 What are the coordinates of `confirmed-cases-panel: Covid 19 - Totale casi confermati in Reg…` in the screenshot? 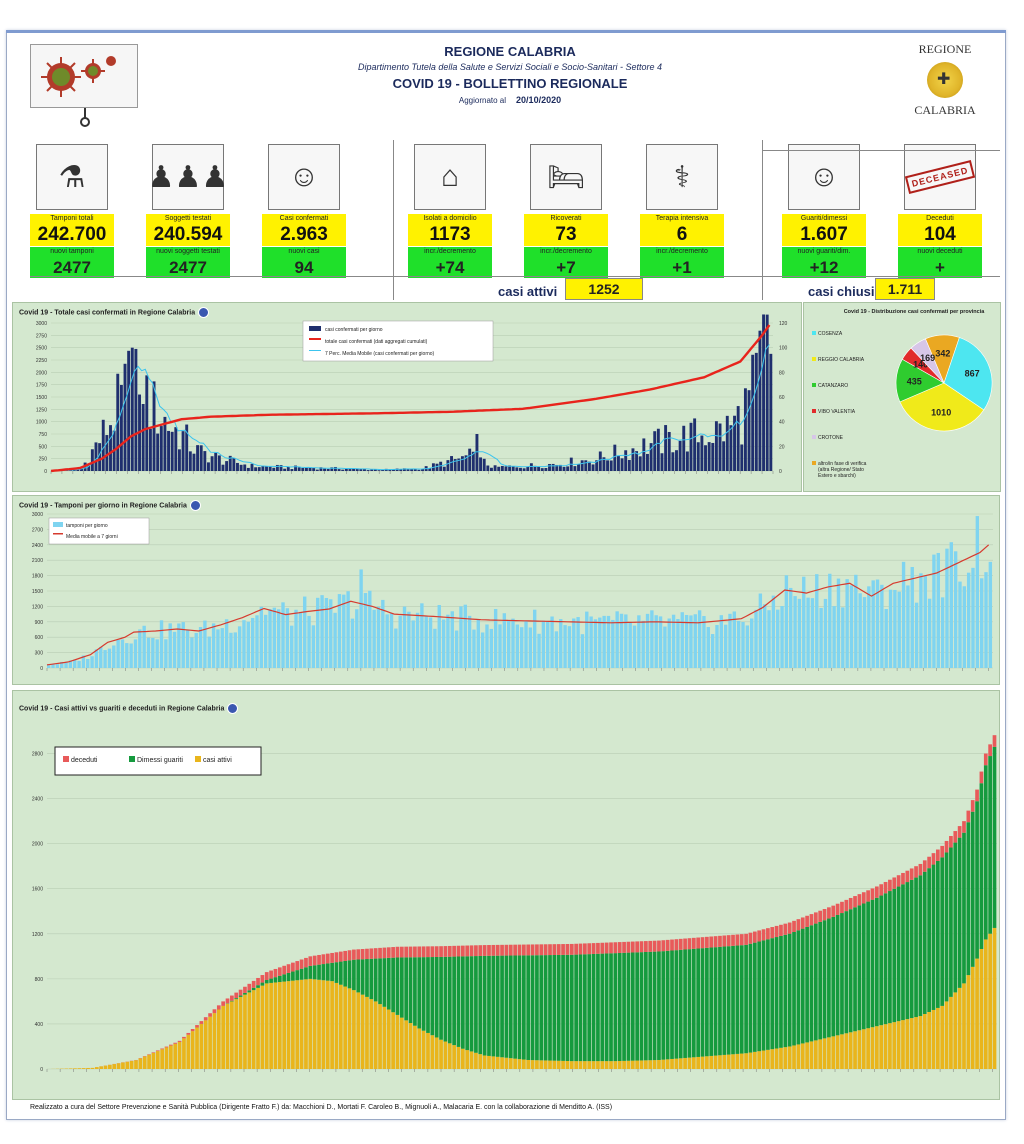 It's located at (407, 397).